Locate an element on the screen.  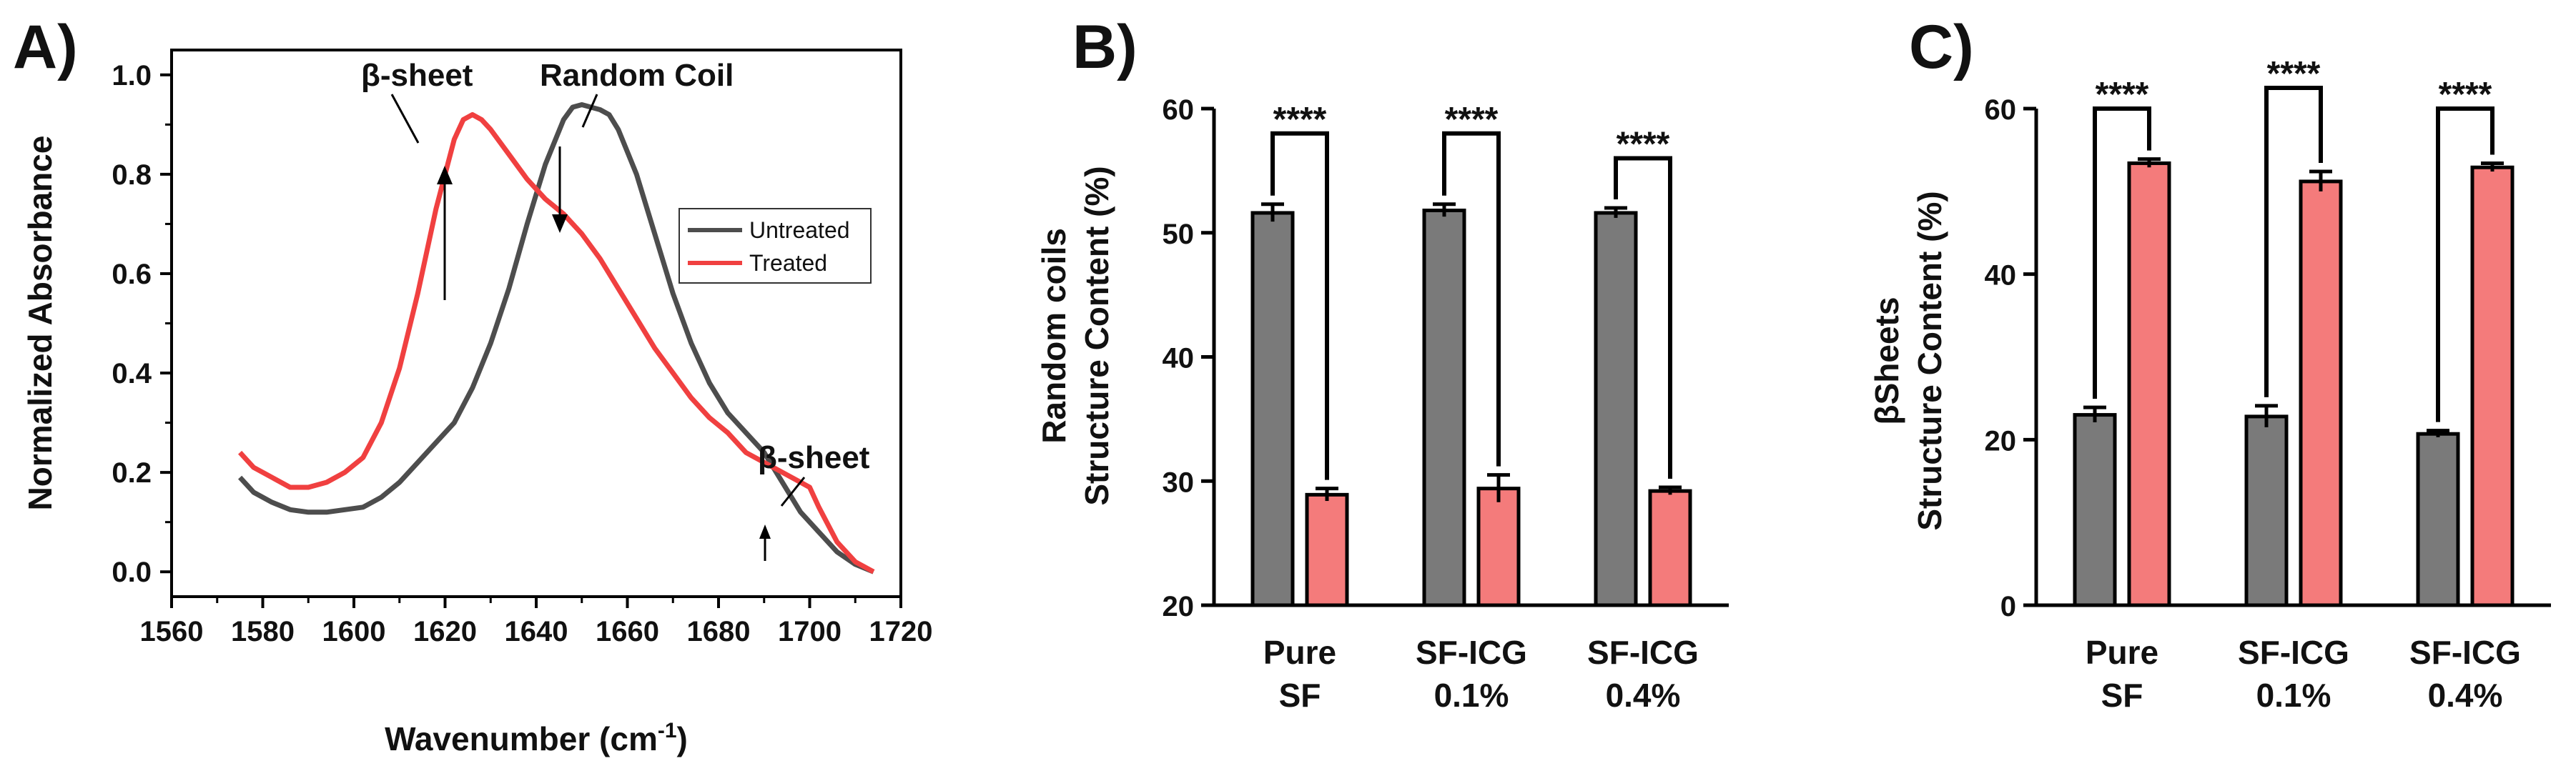
coil-decrease-arrow is located at coordinates (560, 189).